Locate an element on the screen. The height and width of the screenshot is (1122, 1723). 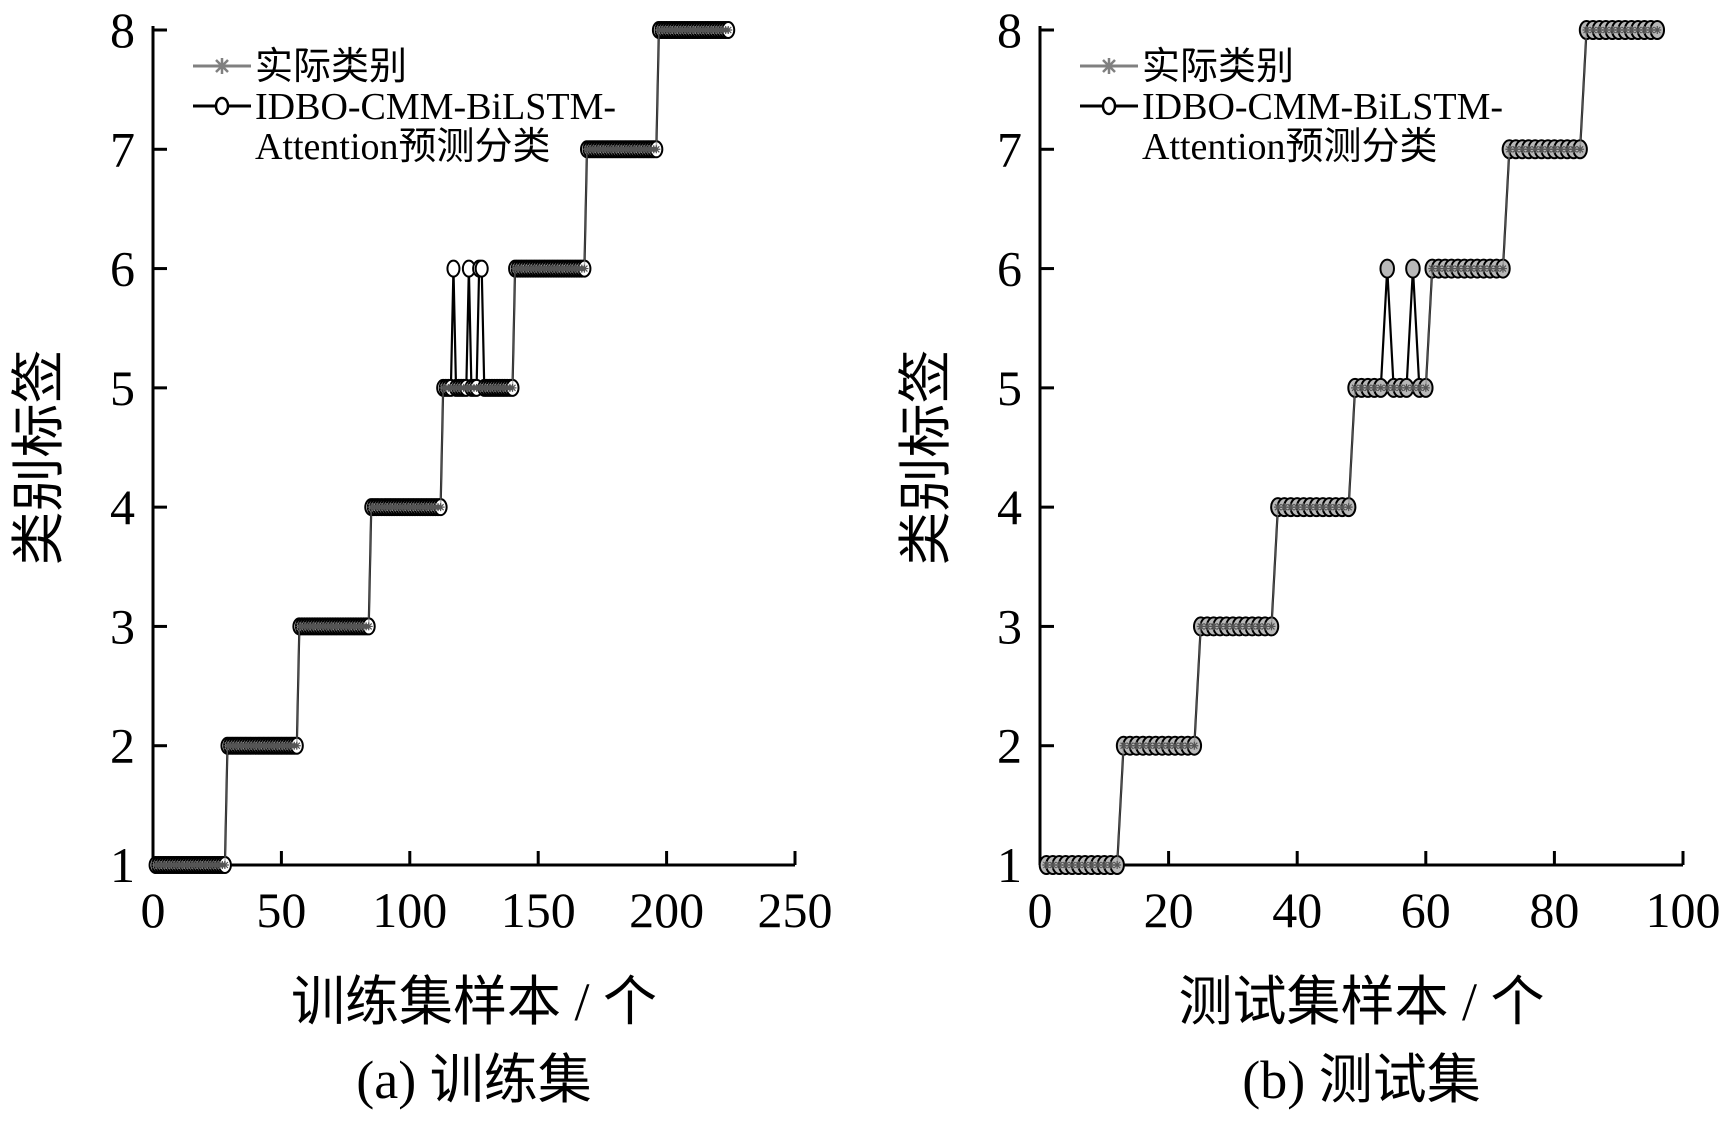
legend-label-predicted-line1: IDBO-CMM-BiLSTM- is located at coordinates (435, 107).